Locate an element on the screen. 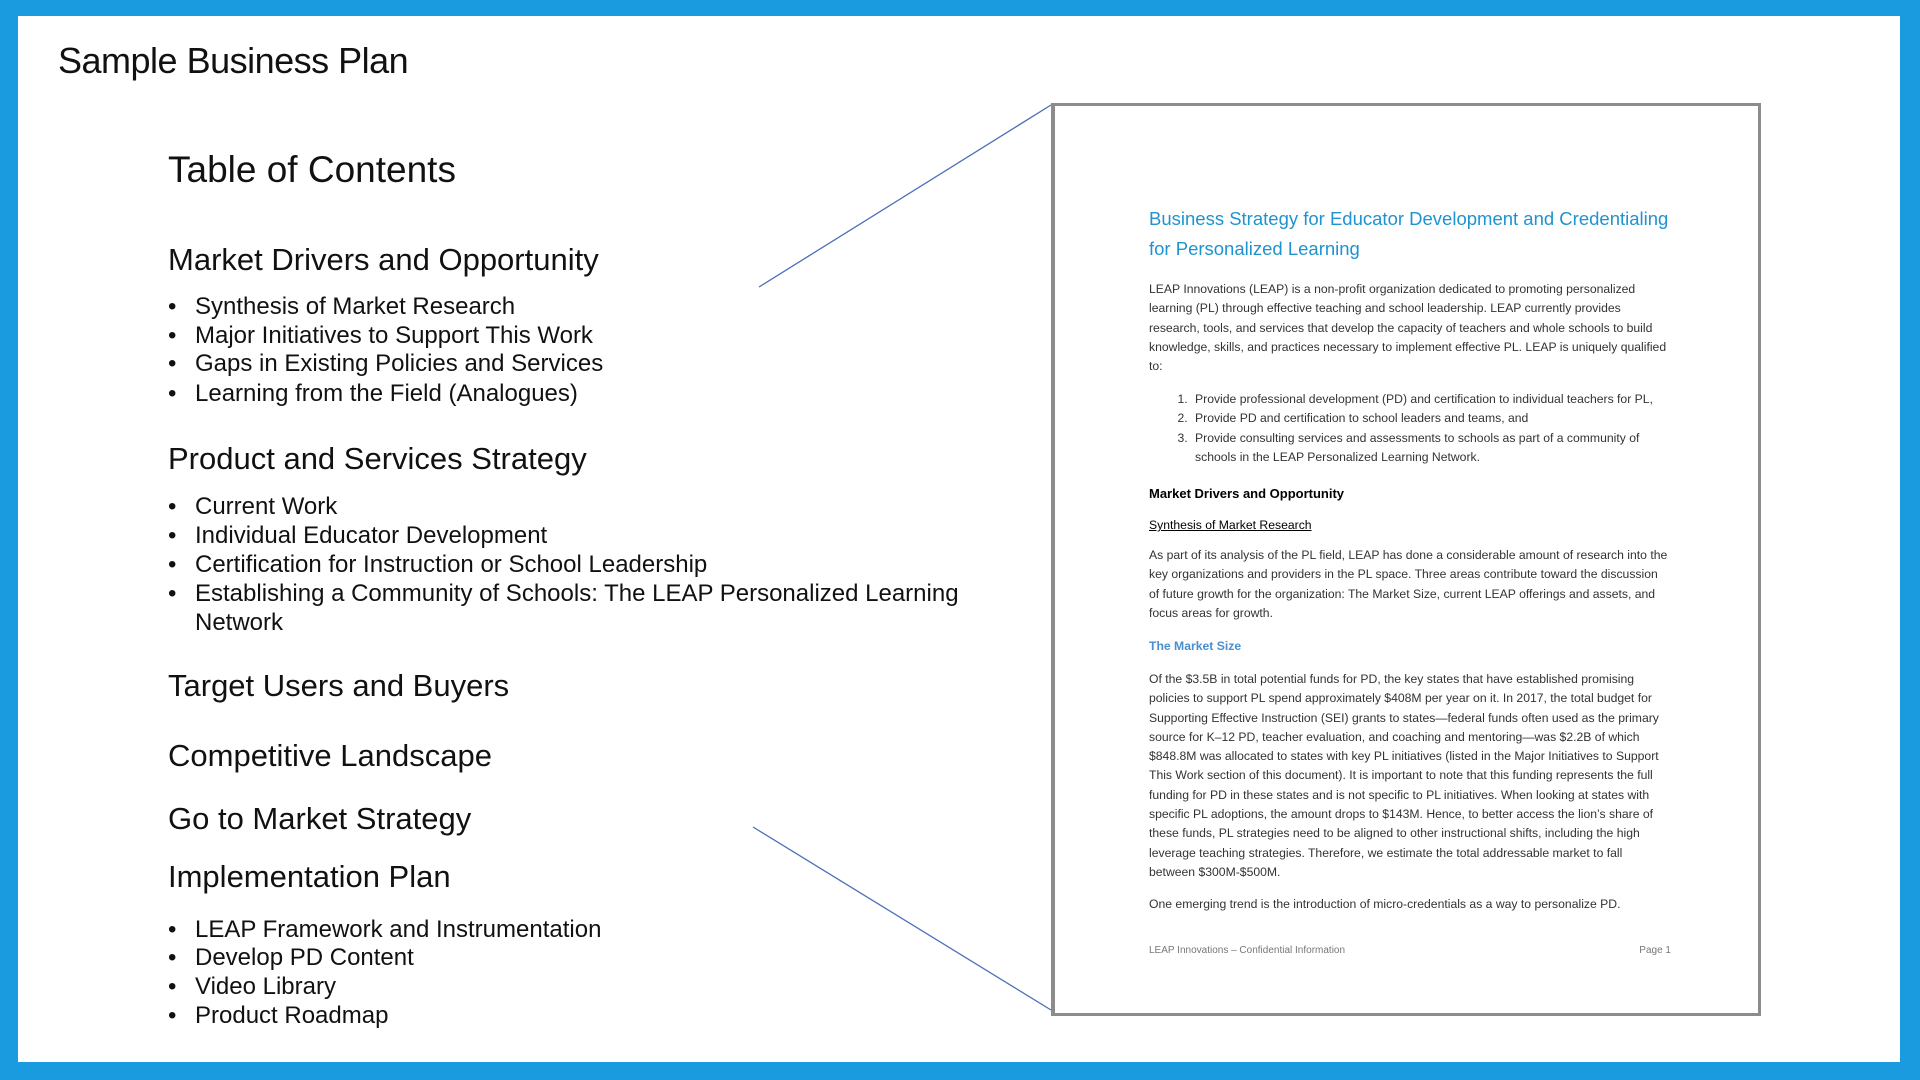  toc-item-label: Current Work is located at coordinates (266, 506).